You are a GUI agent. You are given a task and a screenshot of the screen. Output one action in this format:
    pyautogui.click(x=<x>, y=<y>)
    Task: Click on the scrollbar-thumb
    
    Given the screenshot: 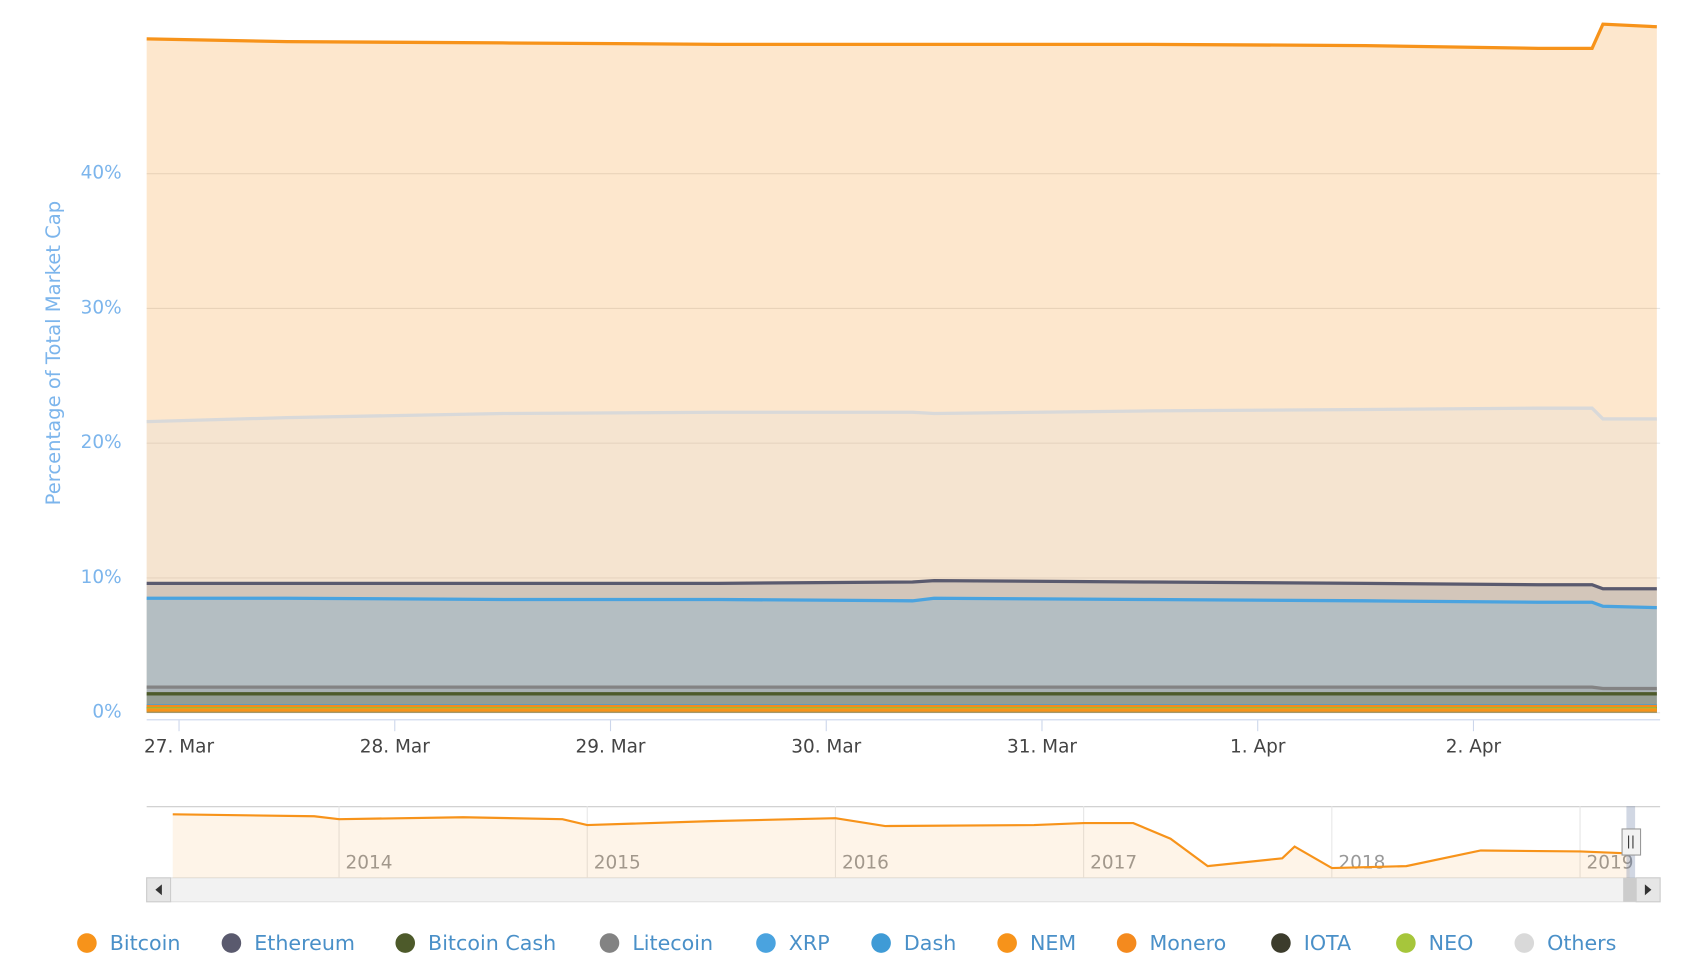 What is the action you would take?
    pyautogui.click(x=1630, y=889)
    